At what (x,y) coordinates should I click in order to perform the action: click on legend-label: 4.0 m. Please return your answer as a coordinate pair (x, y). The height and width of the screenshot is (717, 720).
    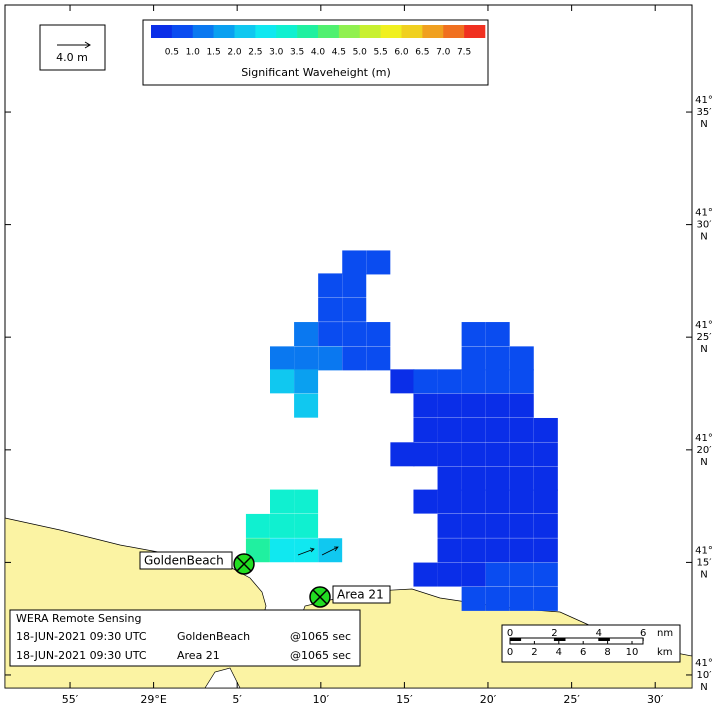
    Looking at the image, I should click on (72, 57).